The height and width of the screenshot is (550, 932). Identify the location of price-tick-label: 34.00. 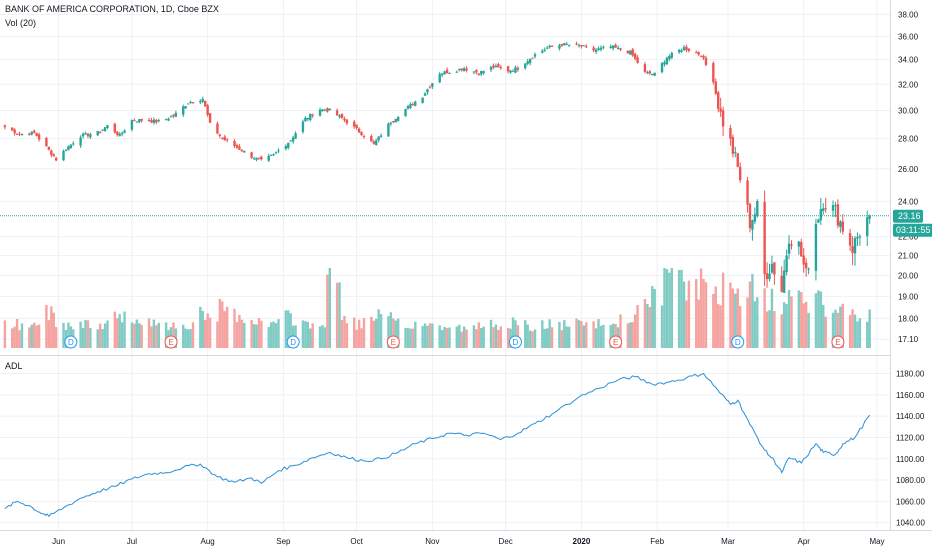
(908, 60).